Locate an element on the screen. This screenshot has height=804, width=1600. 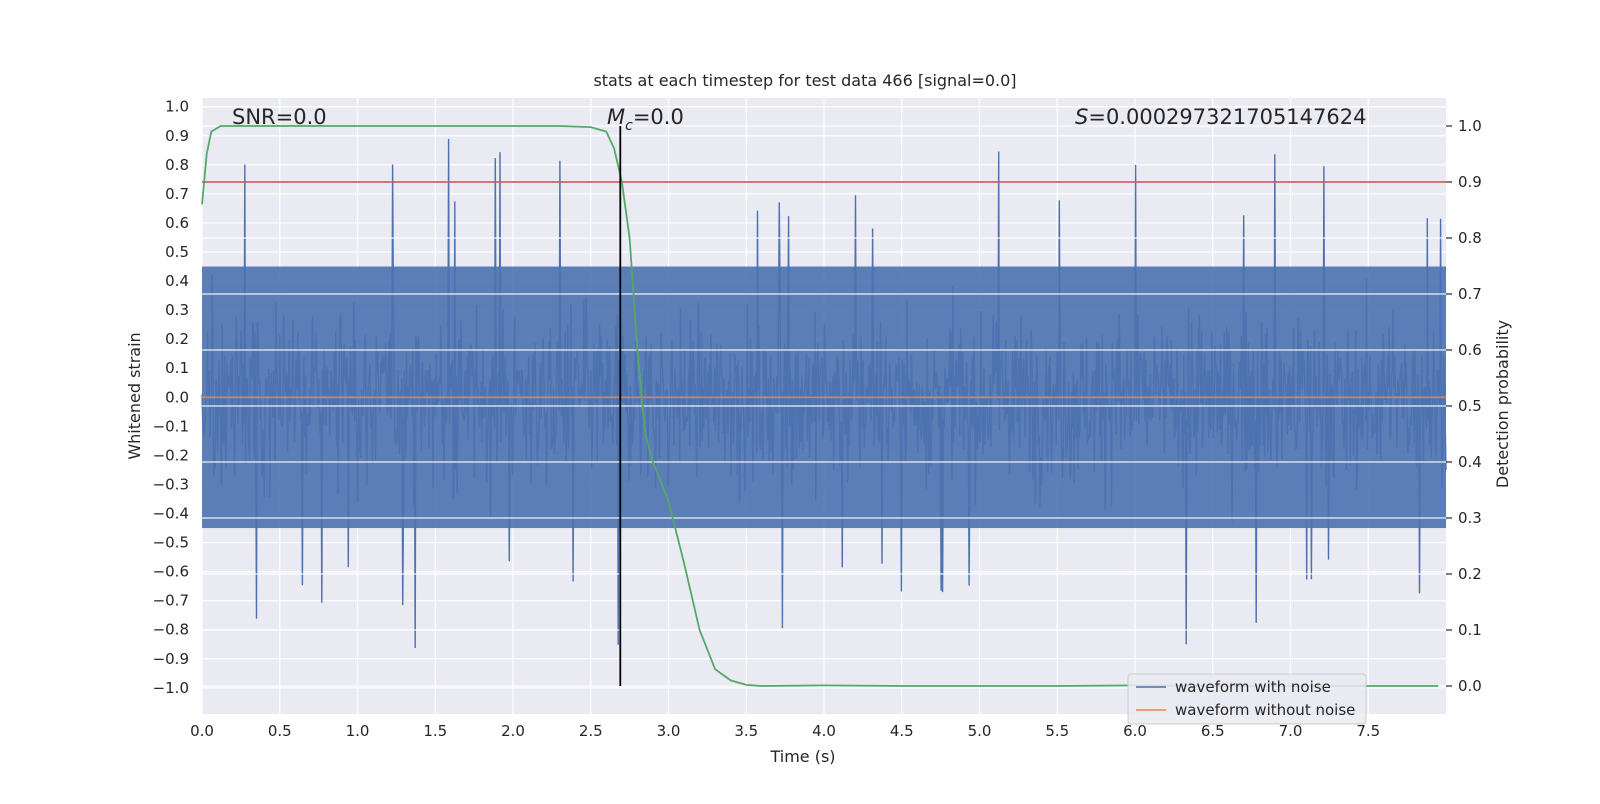
snr-annotation: SNR=0.0 is located at coordinates (279, 117).